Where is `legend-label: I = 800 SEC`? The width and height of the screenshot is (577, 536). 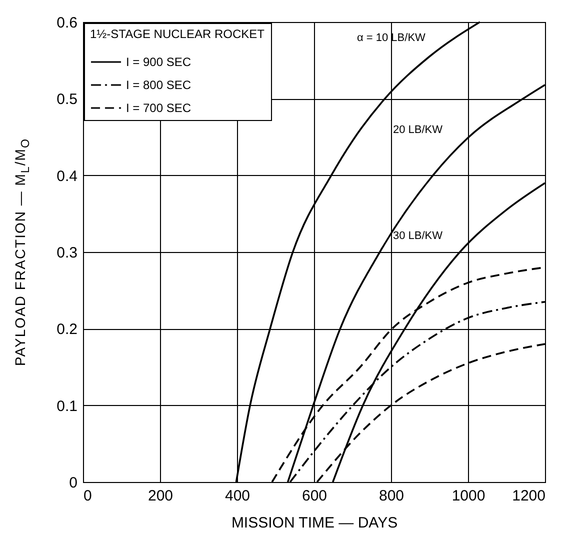 legend-label: I = 800 SEC is located at coordinates (159, 85).